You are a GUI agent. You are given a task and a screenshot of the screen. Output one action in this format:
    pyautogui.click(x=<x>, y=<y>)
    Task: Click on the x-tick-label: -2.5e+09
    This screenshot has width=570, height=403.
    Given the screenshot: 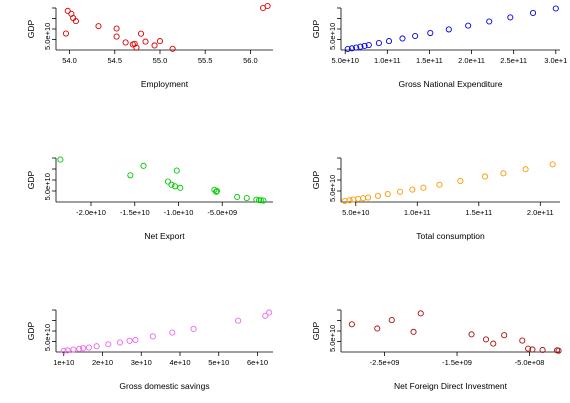 What is the action you would take?
    pyautogui.click(x=385, y=362)
    